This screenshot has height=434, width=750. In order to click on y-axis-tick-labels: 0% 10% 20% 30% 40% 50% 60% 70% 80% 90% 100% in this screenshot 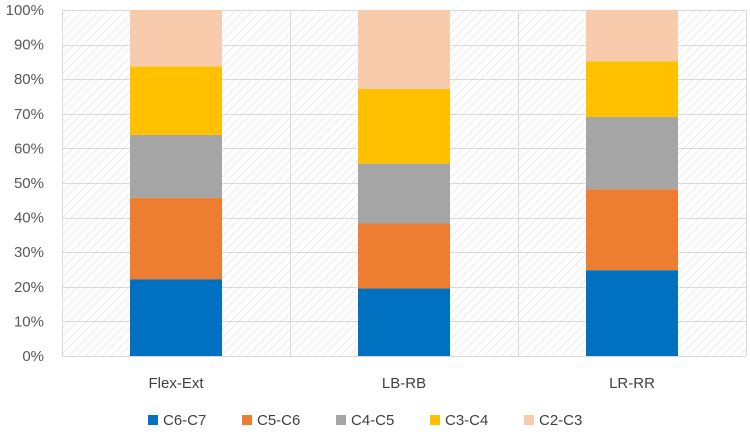, I will do `click(25, 183)`.